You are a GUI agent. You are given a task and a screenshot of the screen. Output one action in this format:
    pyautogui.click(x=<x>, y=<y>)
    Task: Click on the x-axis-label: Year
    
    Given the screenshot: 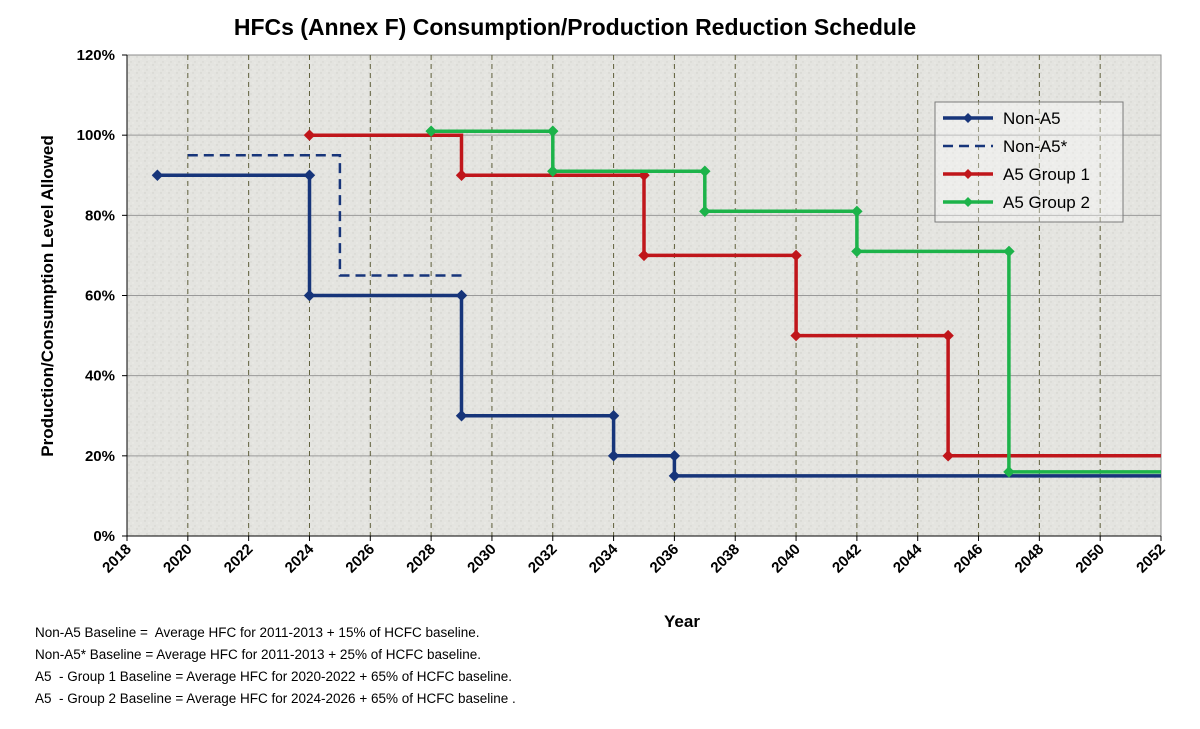 What is the action you would take?
    pyautogui.click(x=682, y=621)
    